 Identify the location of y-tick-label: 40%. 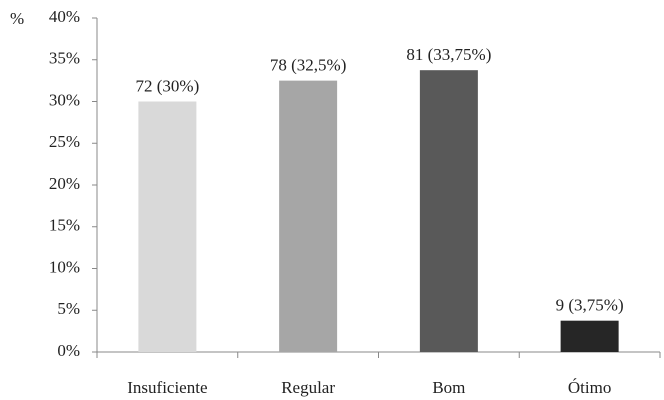
(64, 16).